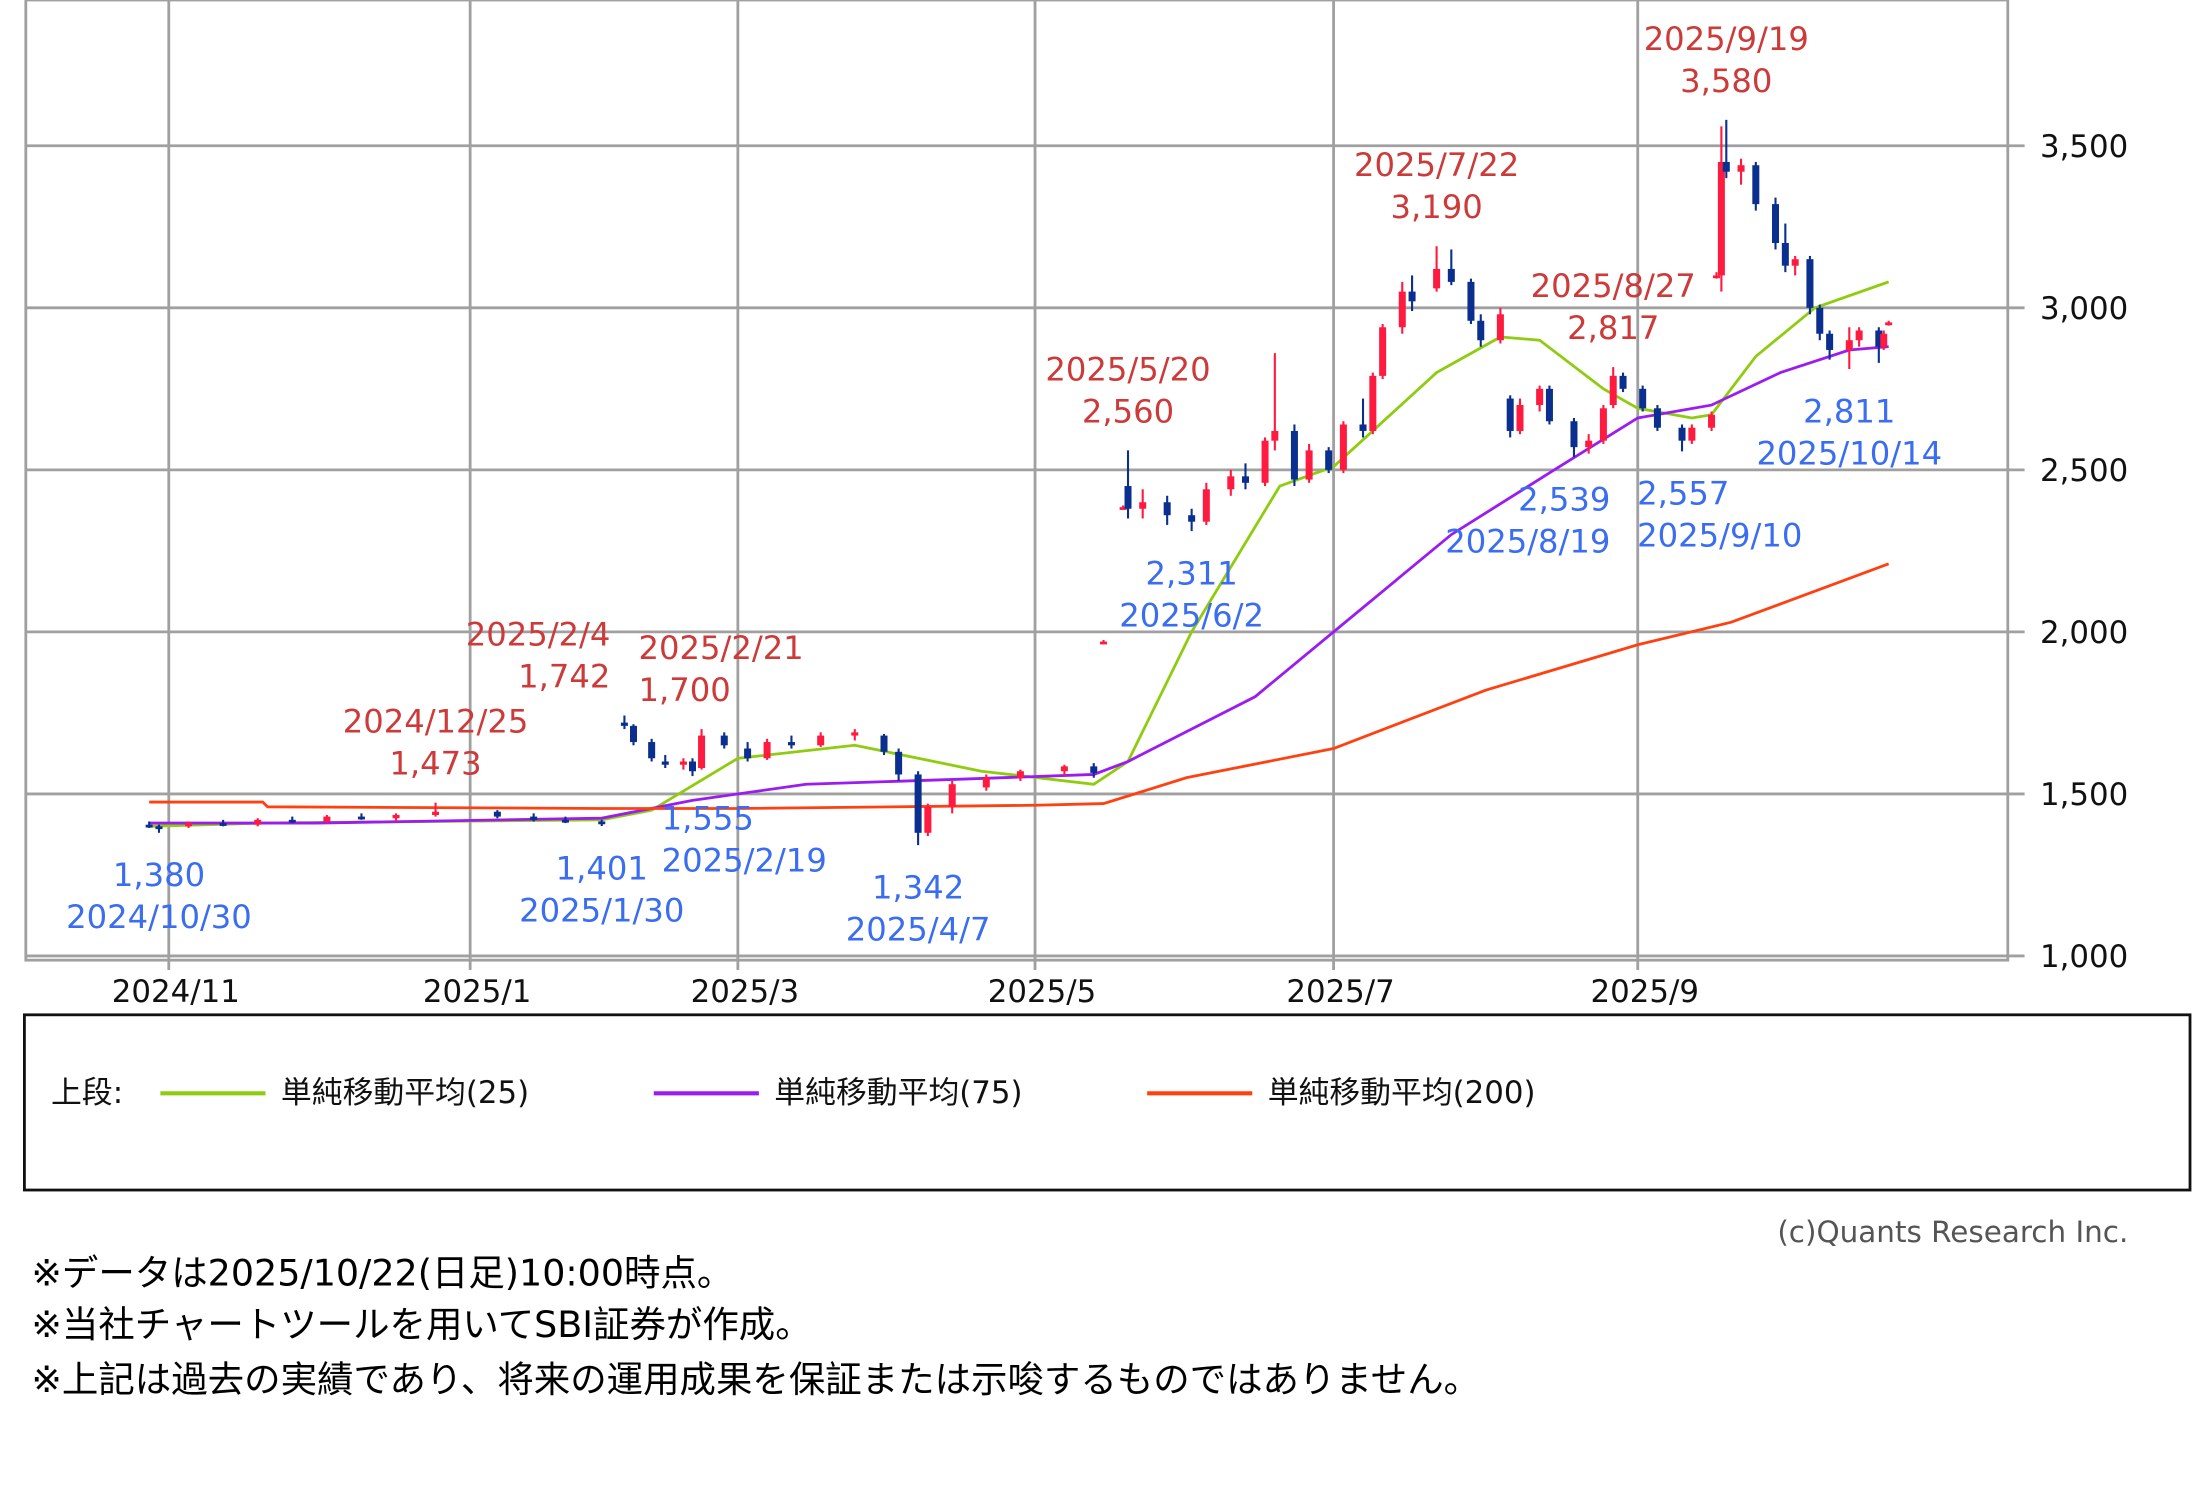 The height and width of the screenshot is (1497, 2199). Describe the element at coordinates (1564, 499) in the screenshot. I see `annotation-value: 2,539` at that location.